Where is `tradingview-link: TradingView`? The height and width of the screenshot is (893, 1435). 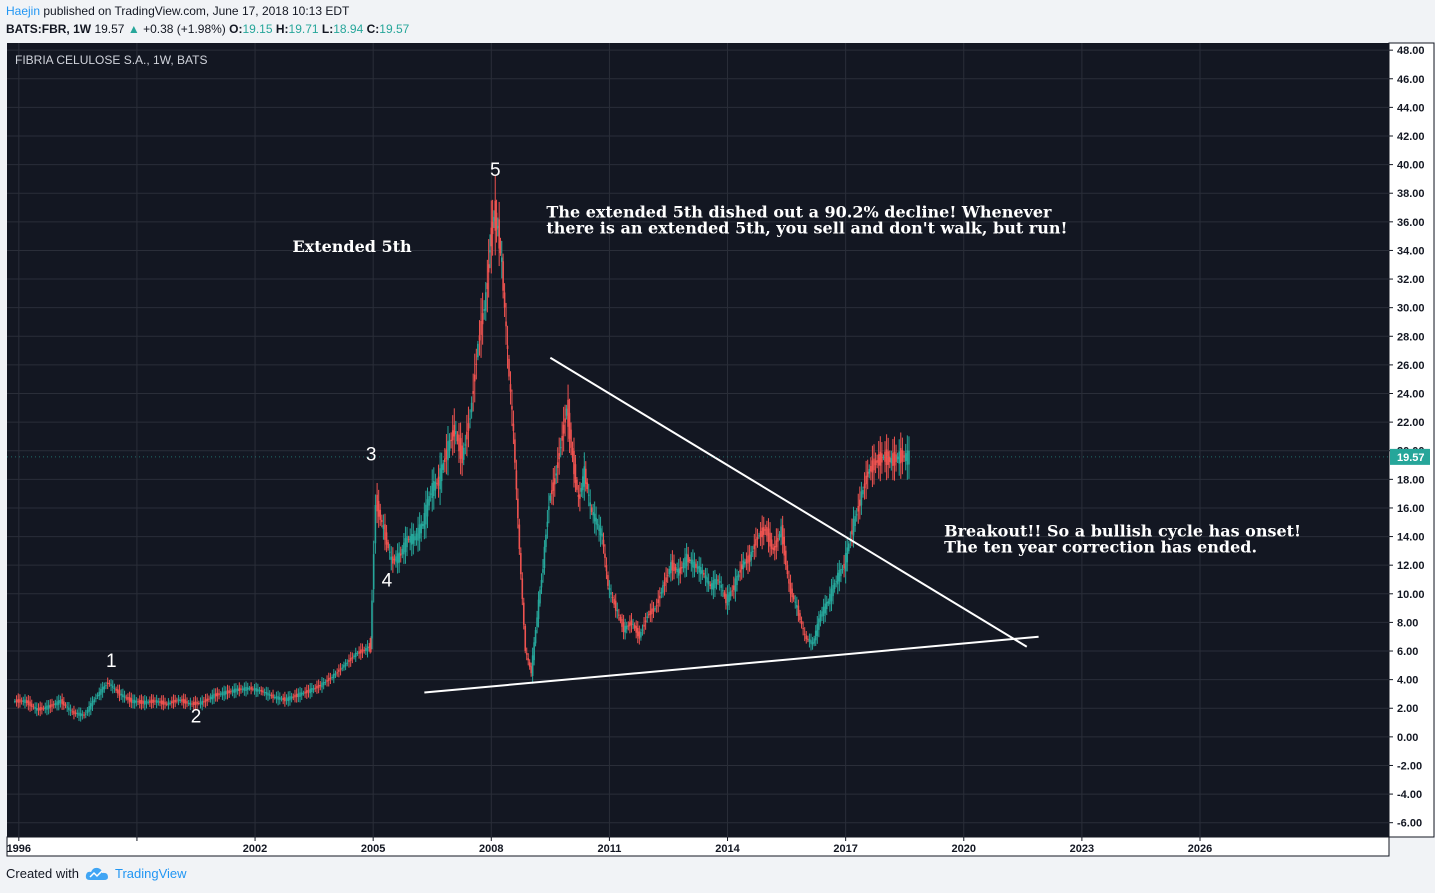 tradingview-link: TradingView is located at coordinates (136, 873).